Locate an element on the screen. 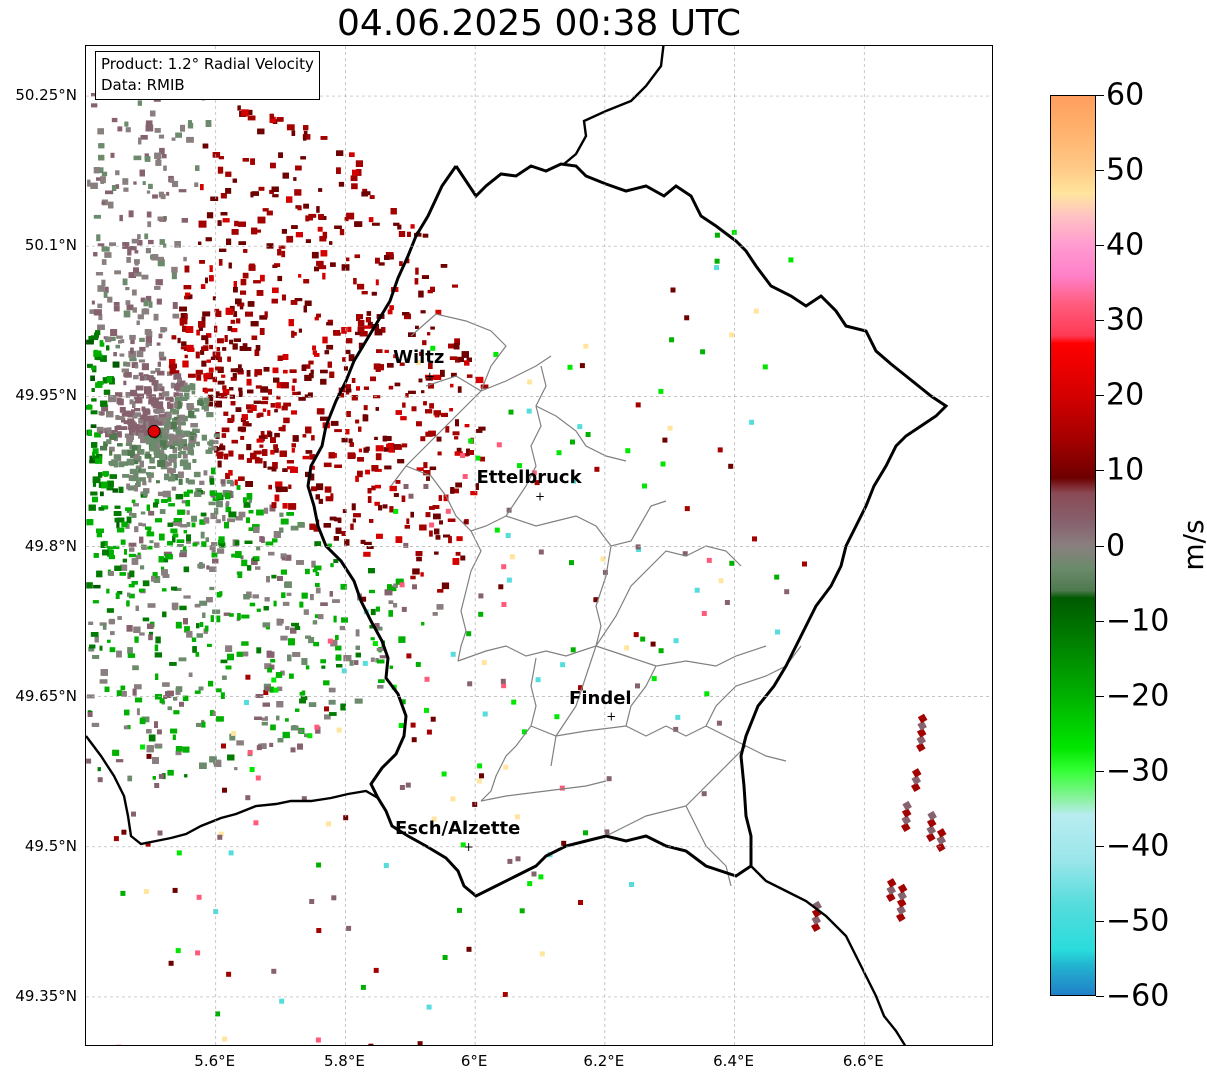 The image size is (1207, 1081). canton-boundary is located at coordinates (526, 441).